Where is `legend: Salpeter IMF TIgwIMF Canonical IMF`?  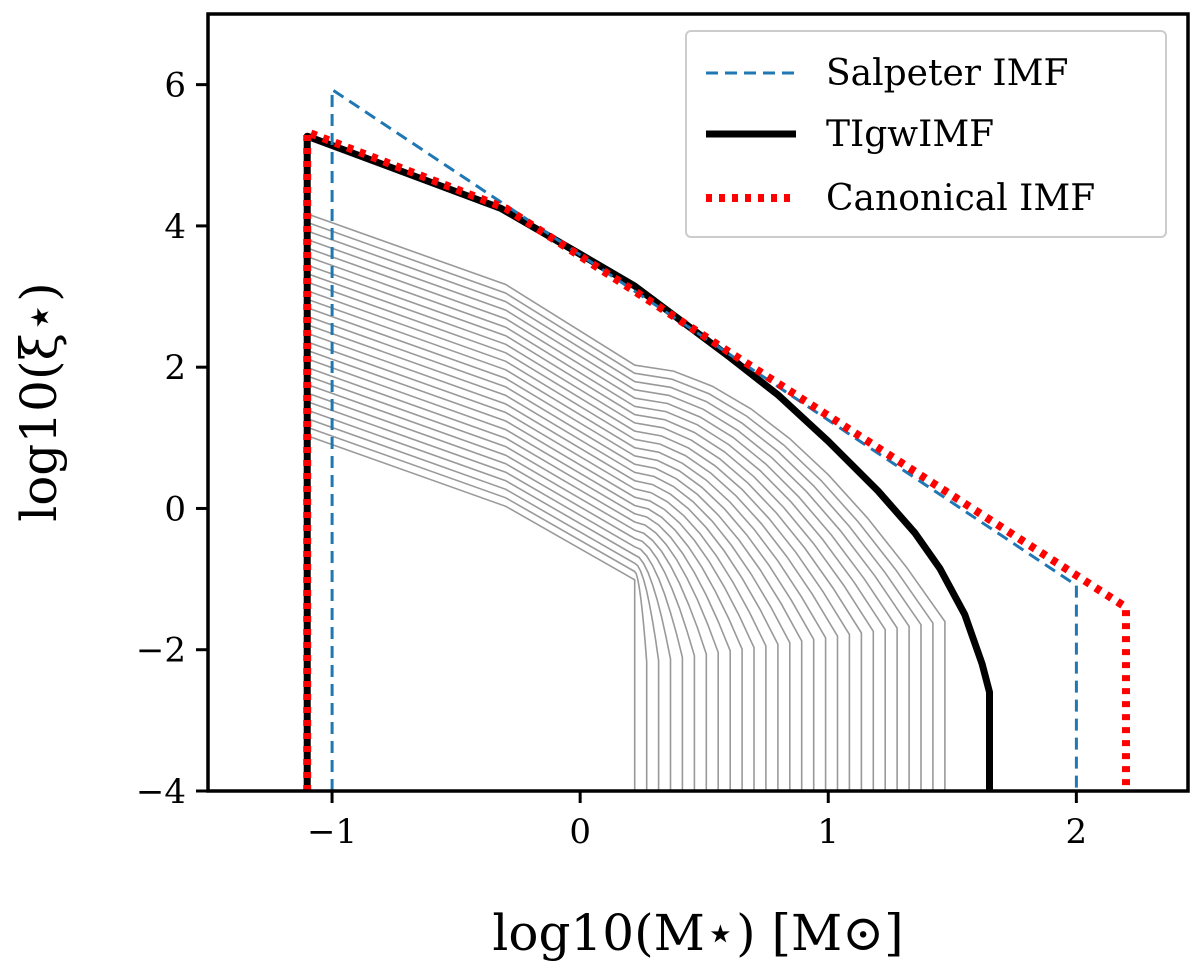 legend: Salpeter IMF TIgwIMF Canonical IMF is located at coordinates (926, 134).